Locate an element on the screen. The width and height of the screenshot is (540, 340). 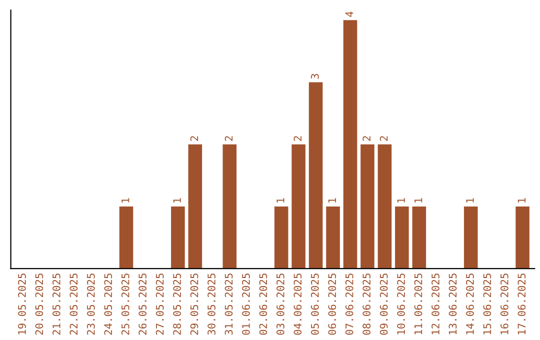
x-tick-label: 22.05.2025 is located at coordinates (74, 304).